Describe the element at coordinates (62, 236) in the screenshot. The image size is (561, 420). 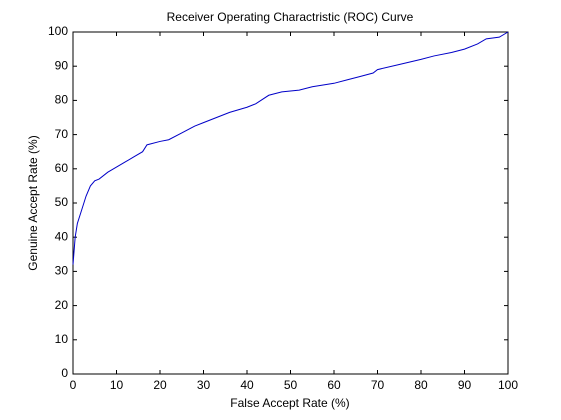
I see `y-tick-label: 40` at that location.